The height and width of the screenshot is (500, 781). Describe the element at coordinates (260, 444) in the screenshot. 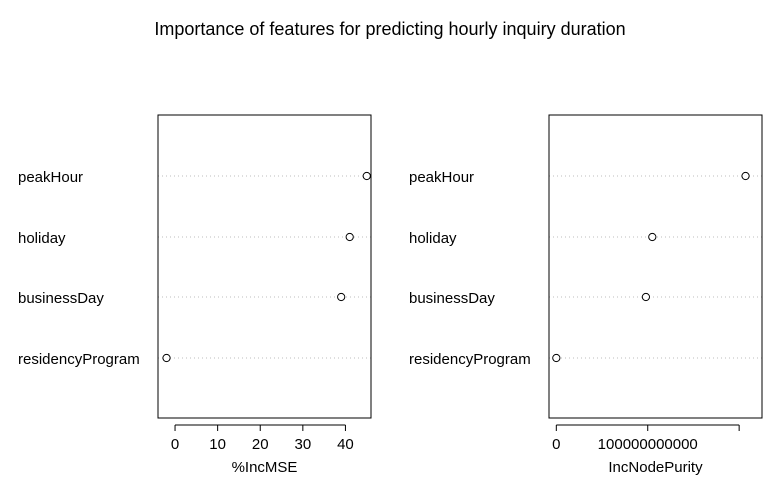

I see `x-tick-label: 20` at that location.